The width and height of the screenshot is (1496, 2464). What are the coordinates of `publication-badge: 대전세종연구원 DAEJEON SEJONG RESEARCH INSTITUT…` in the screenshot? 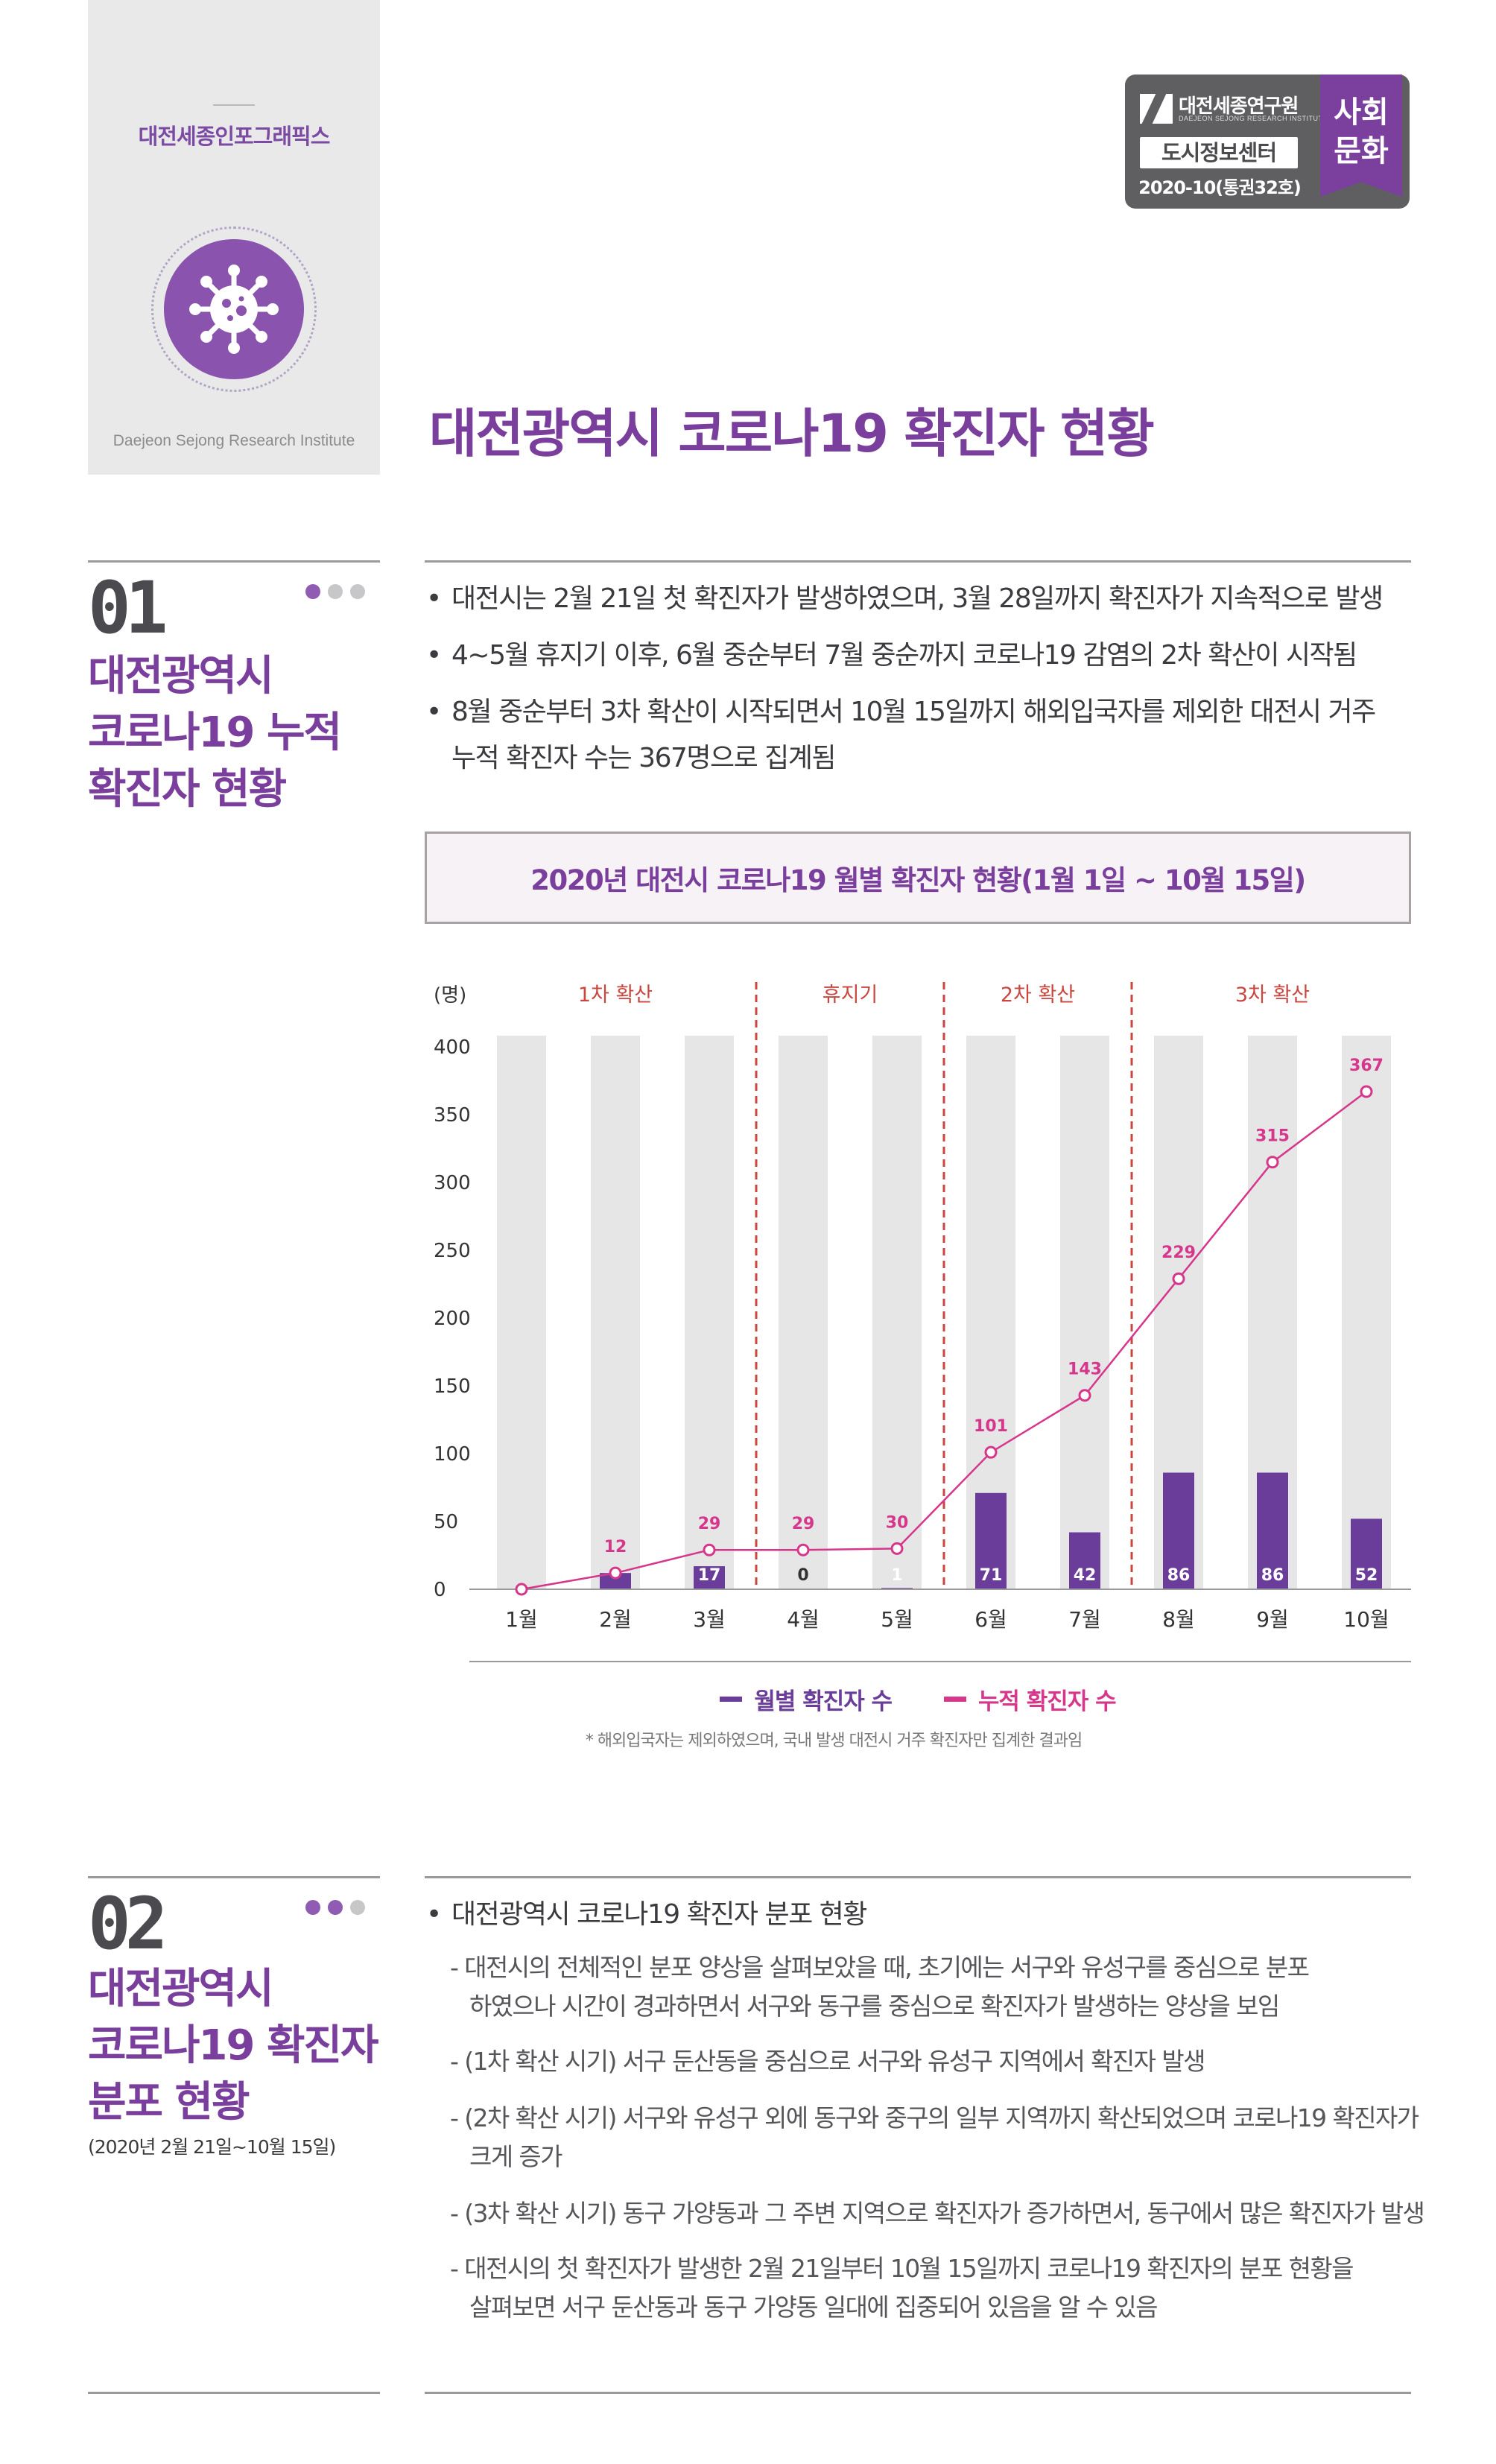 It's located at (1267, 142).